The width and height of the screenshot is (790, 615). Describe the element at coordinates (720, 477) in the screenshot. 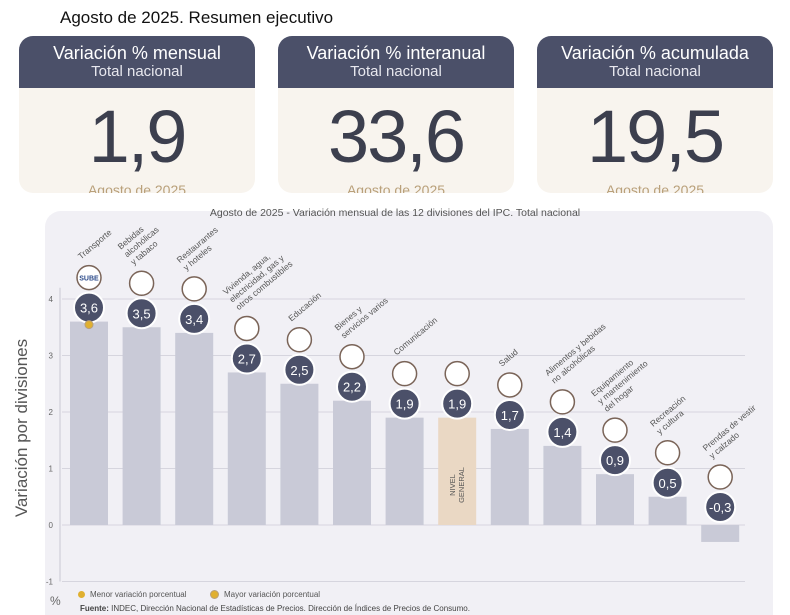

I see `tshirt-icon` at that location.